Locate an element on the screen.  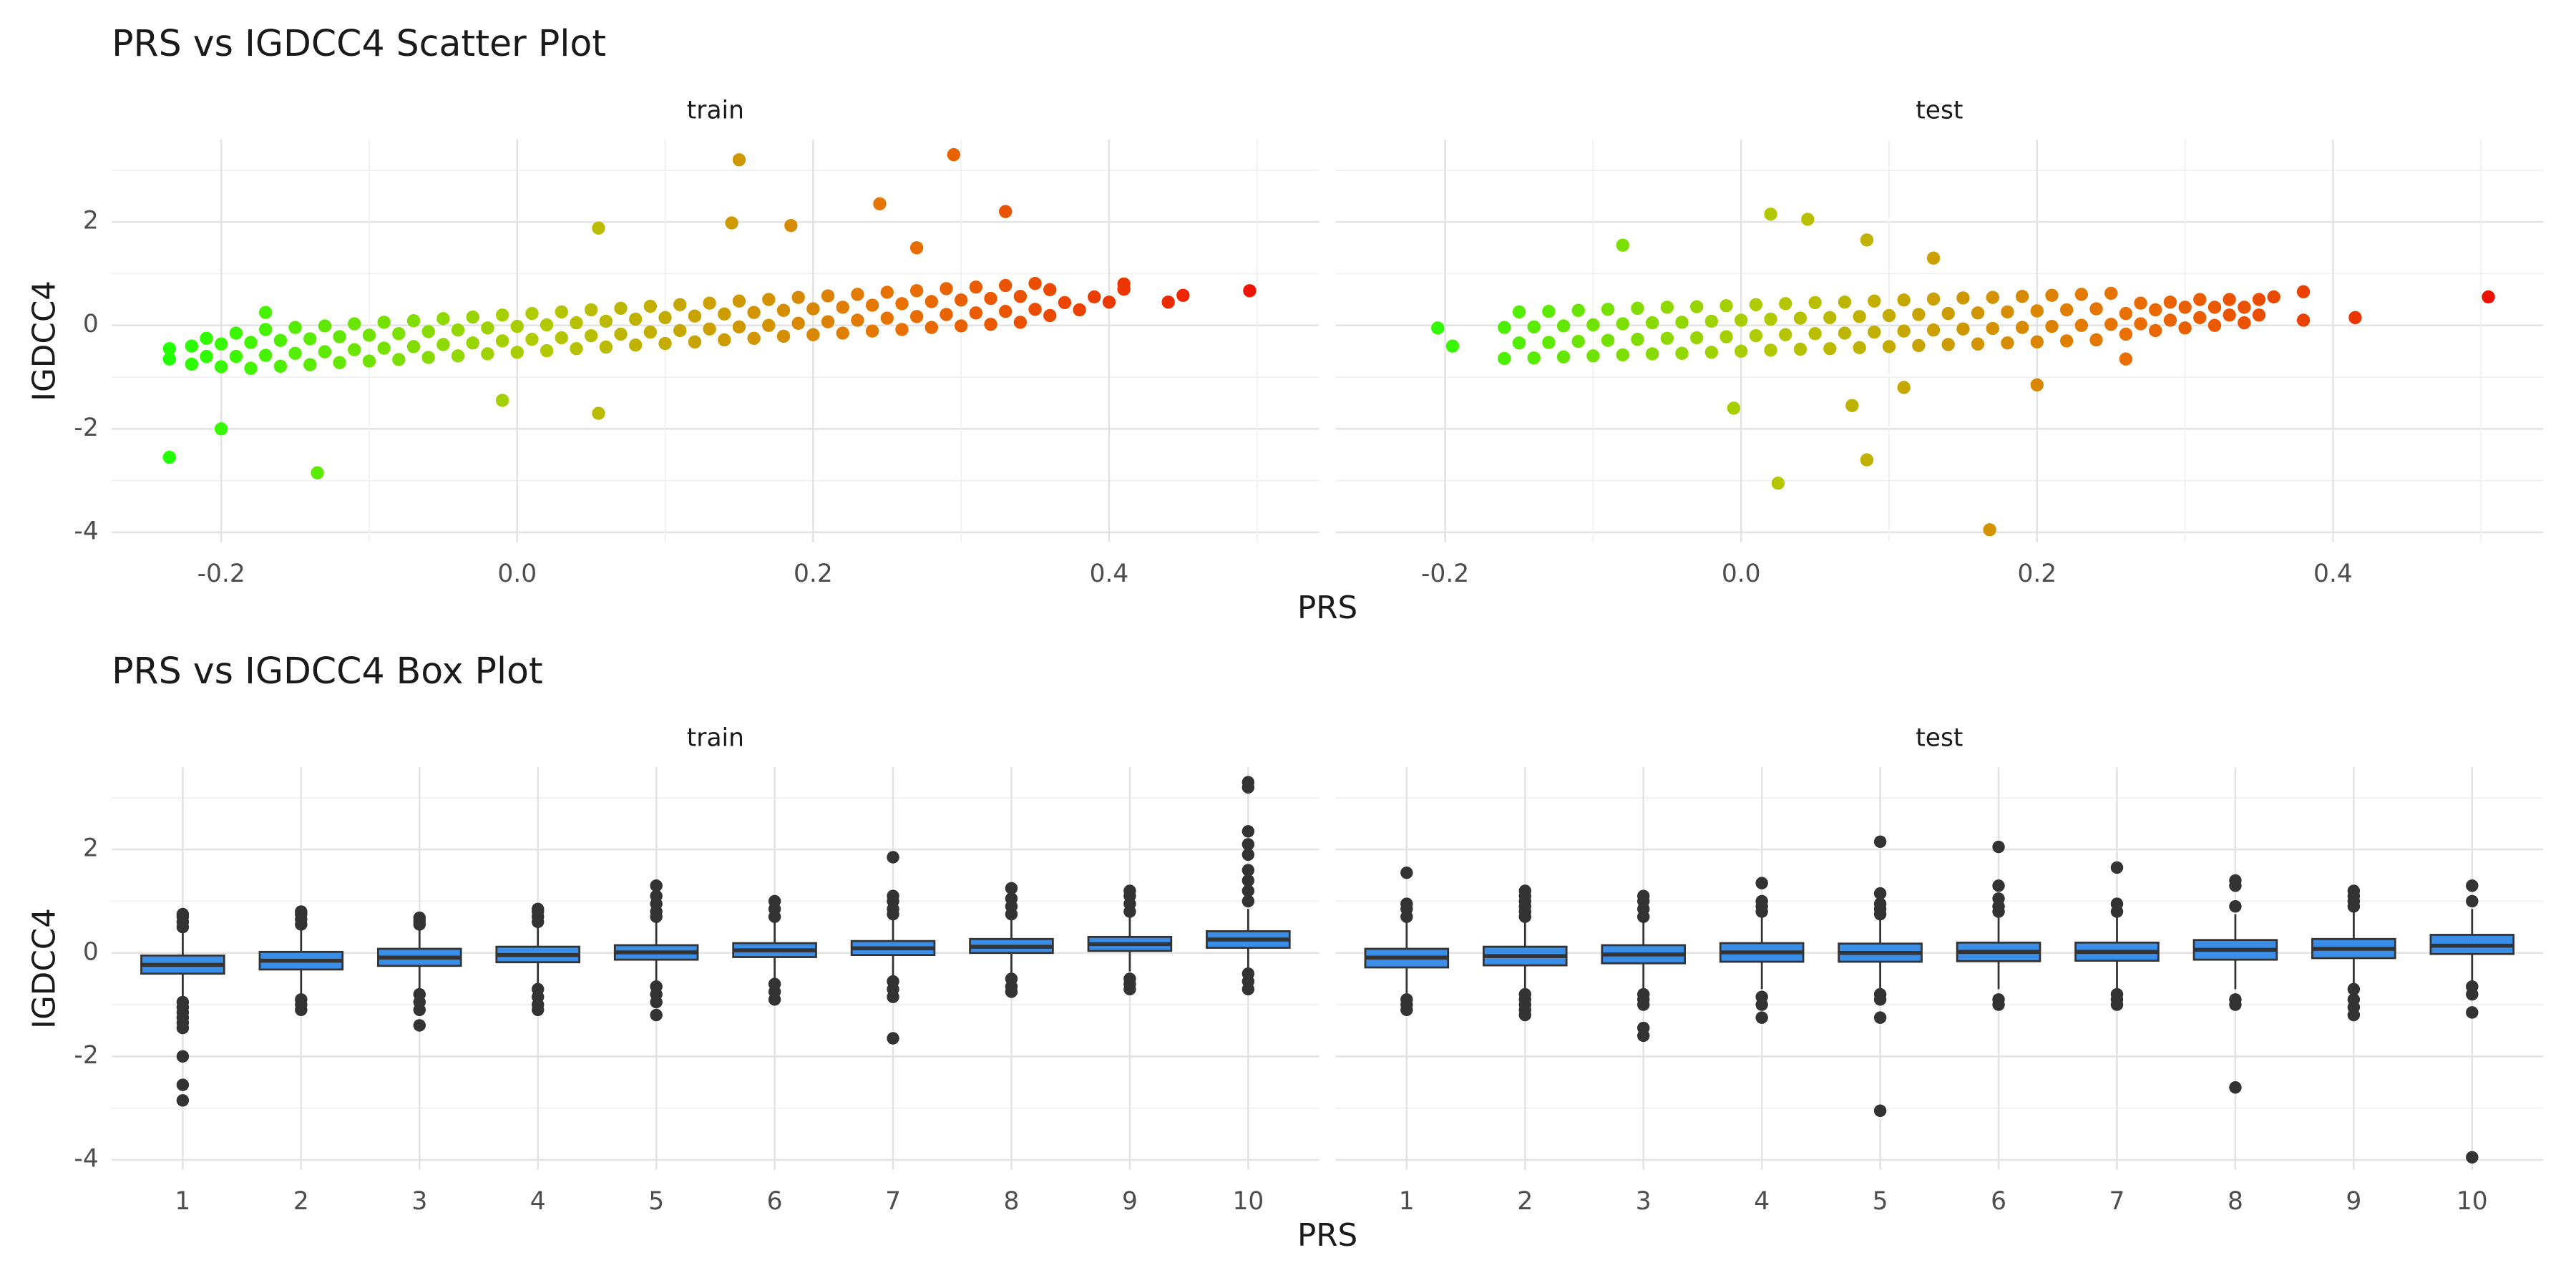
x-tick-label: 10 is located at coordinates (1248, 1201).